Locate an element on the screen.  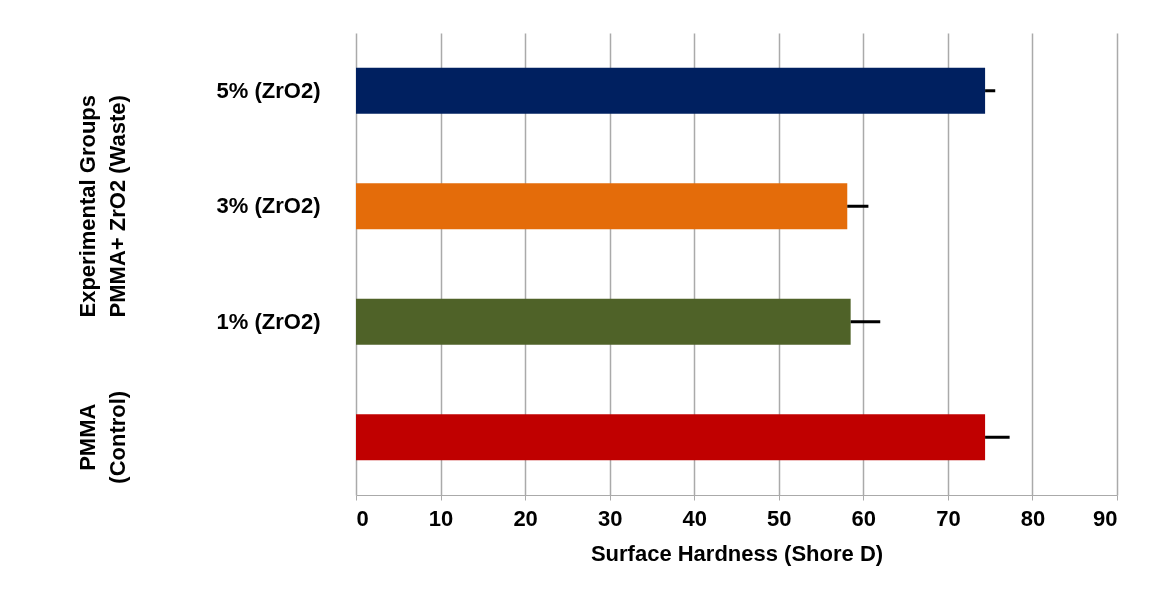
x-tick-label: 90 is located at coordinates (1105, 518).